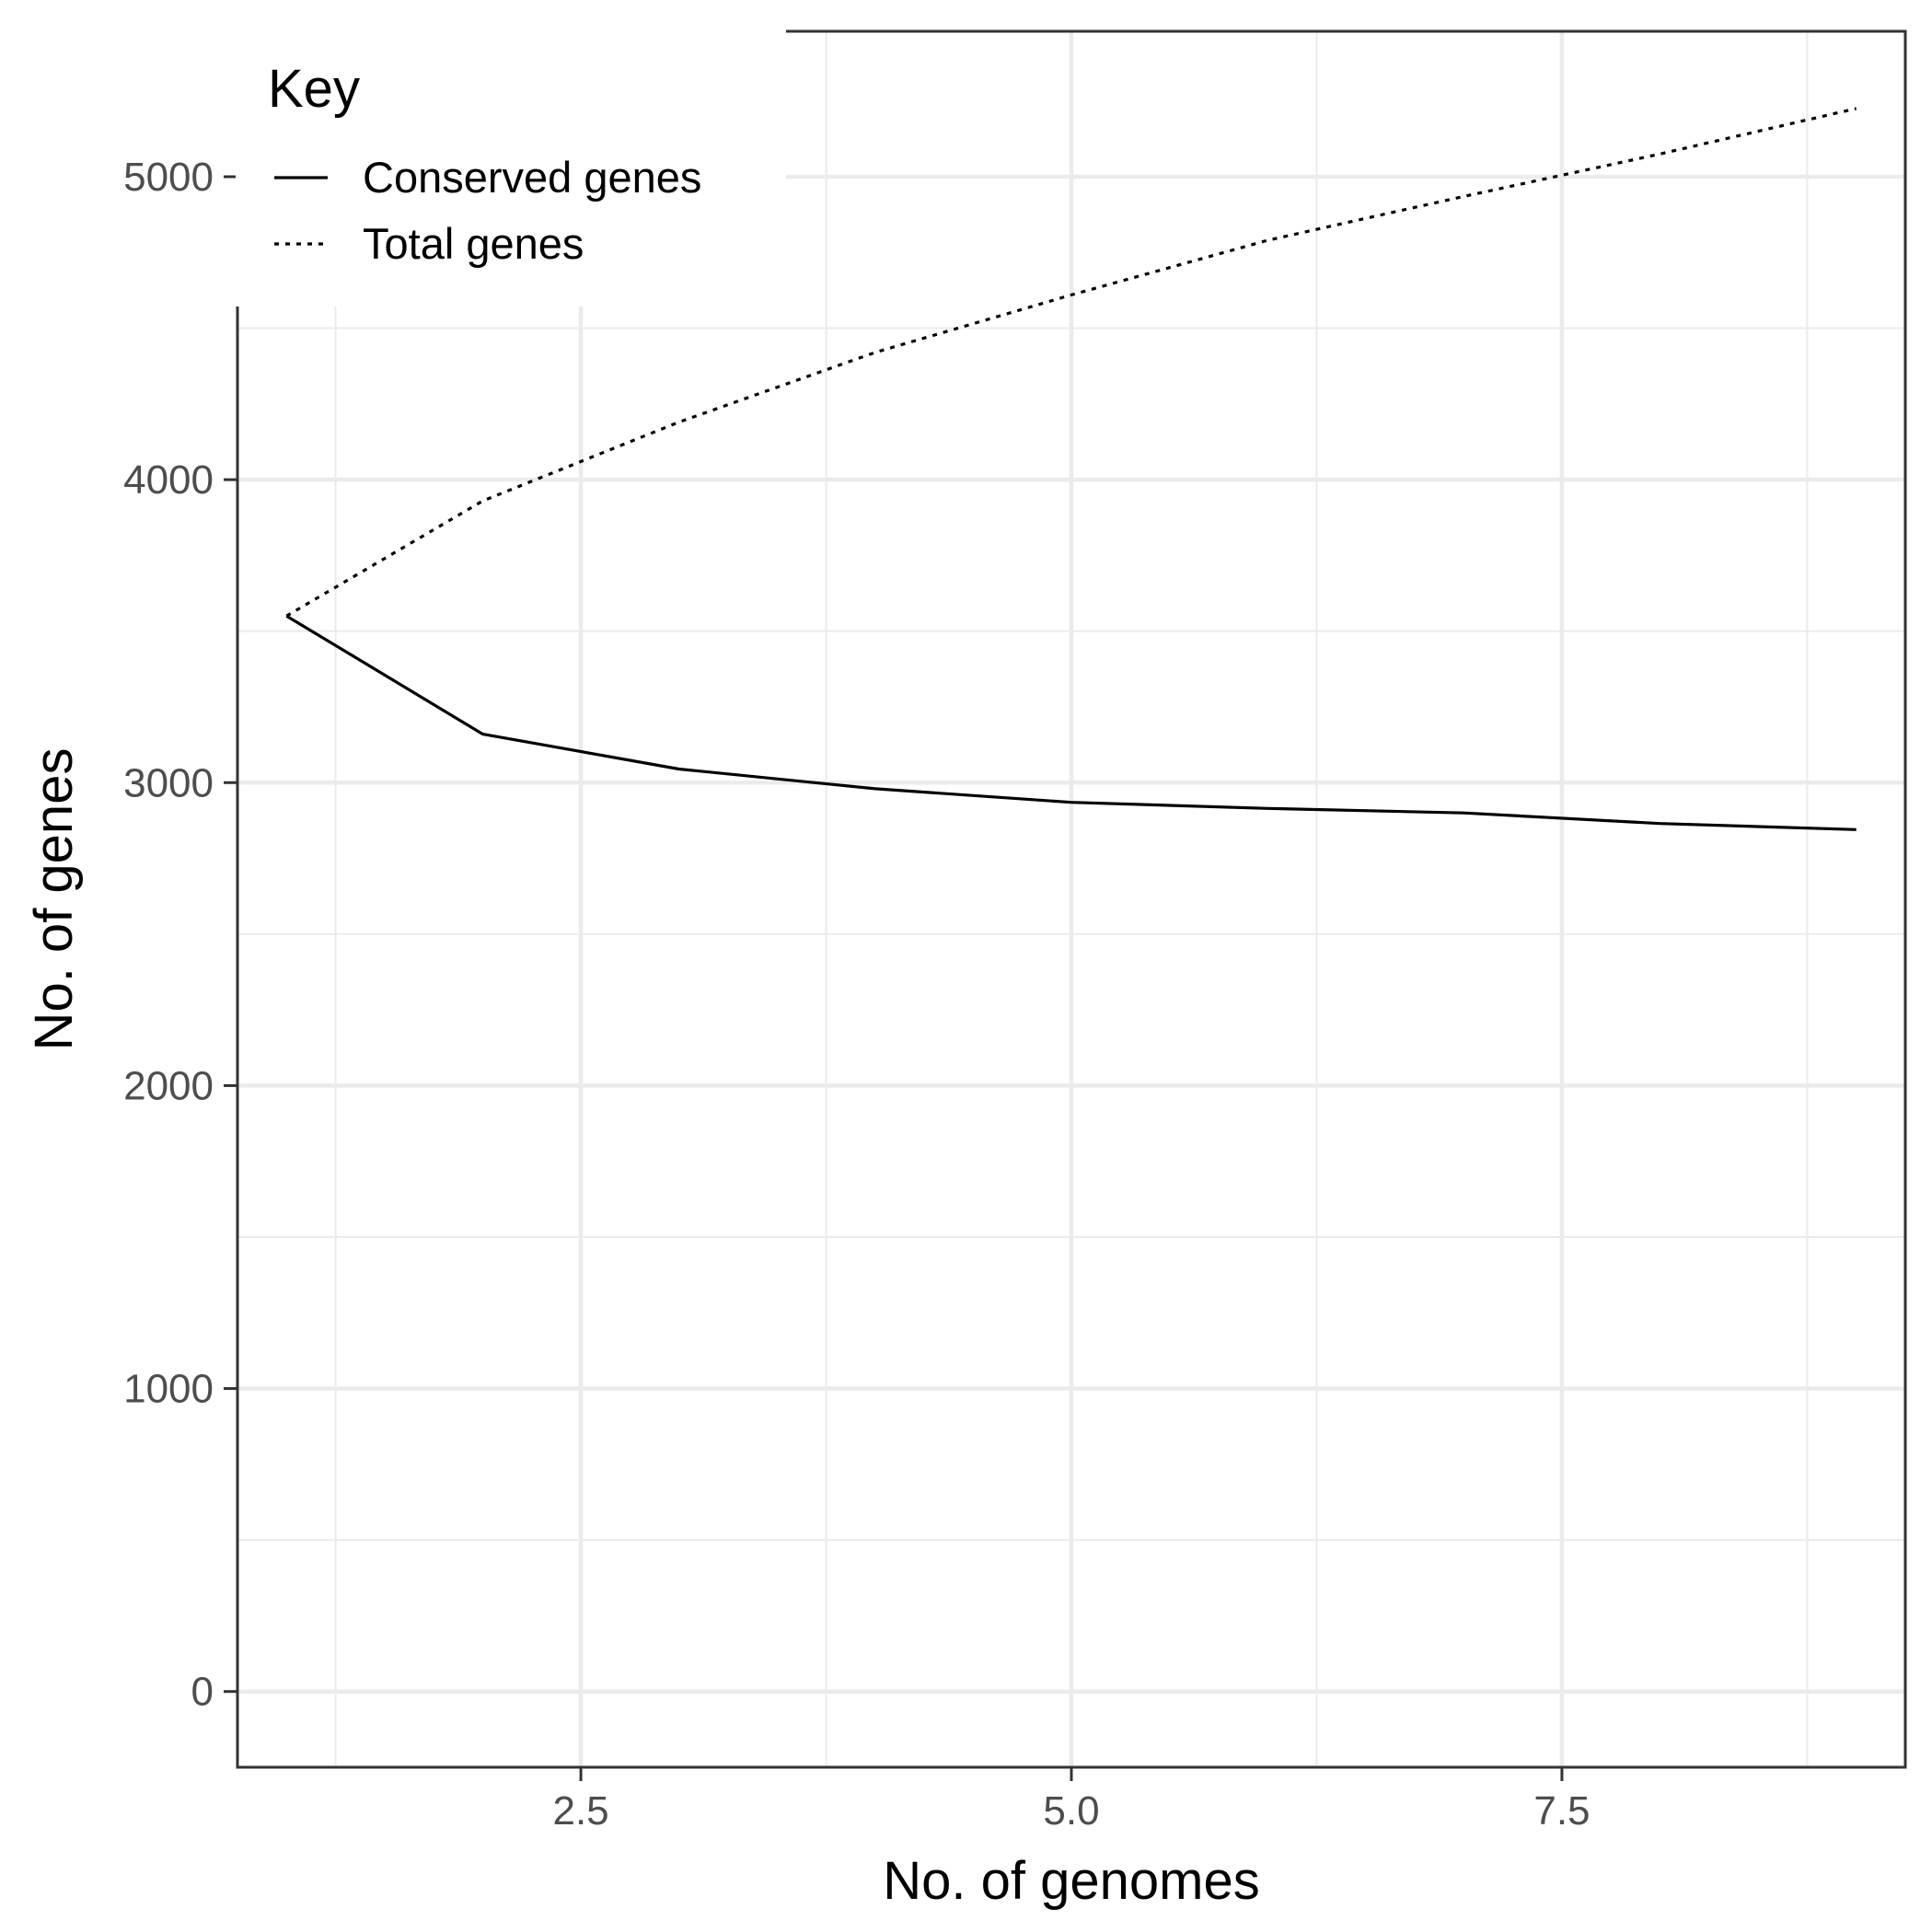 This screenshot has height=1932, width=1932. I want to click on y-tick-label-1: 1000, so click(168, 1390).